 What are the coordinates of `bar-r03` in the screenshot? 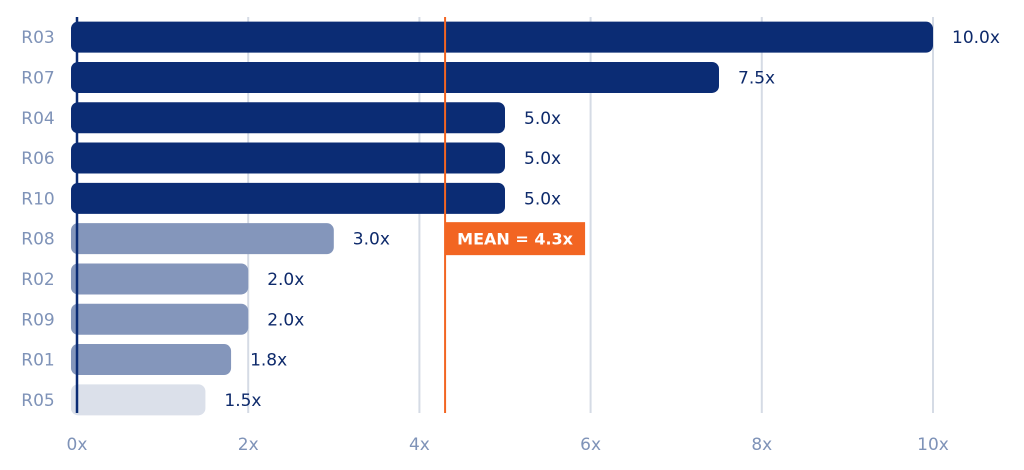 It's located at (502, 37).